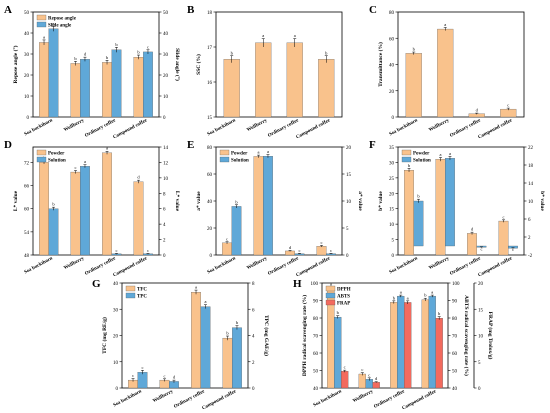  I want to click on panel-label: H, so click(297, 284).